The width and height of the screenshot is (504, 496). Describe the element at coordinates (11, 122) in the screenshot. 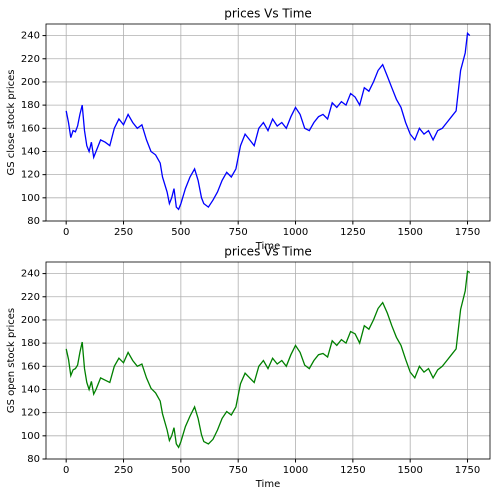

I see `y-axis-label: GS close stock prices` at that location.